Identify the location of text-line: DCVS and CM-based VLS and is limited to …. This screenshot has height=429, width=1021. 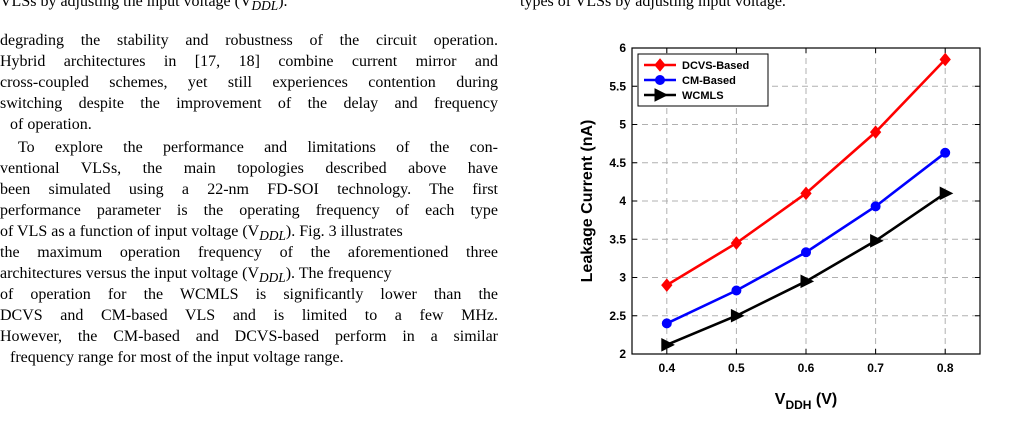
(249, 315).